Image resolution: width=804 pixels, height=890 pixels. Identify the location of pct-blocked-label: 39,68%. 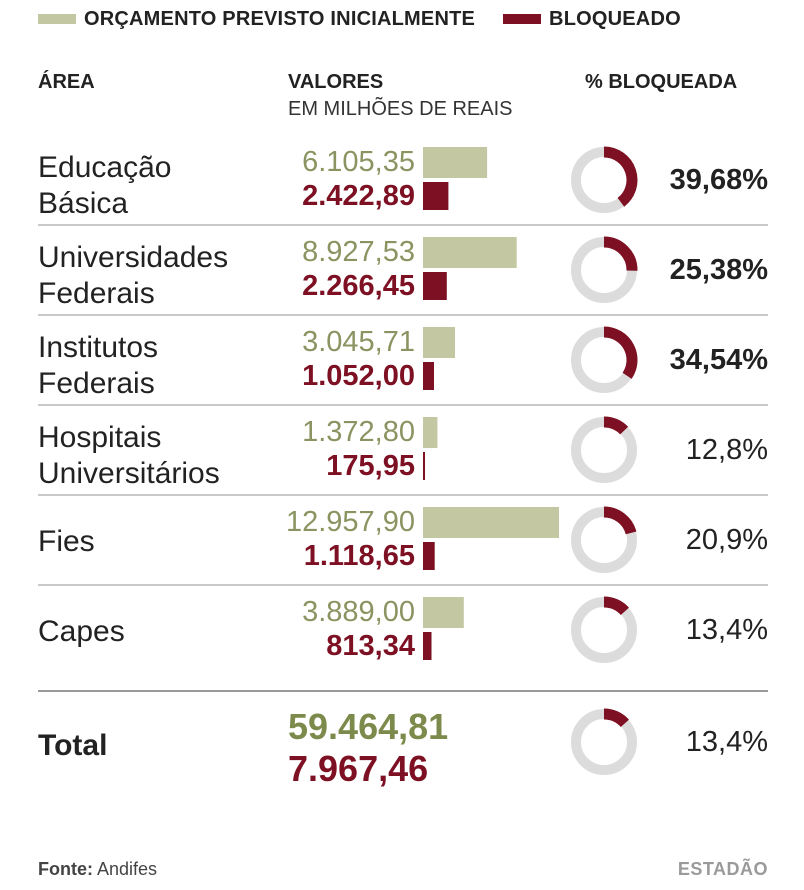
(718, 180).